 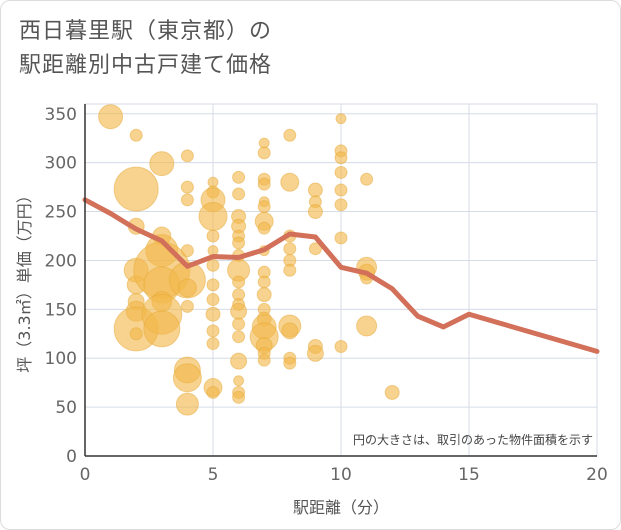 What do you see at coordinates (66, 408) in the screenshot?
I see `y-tick-label: 50` at bounding box center [66, 408].